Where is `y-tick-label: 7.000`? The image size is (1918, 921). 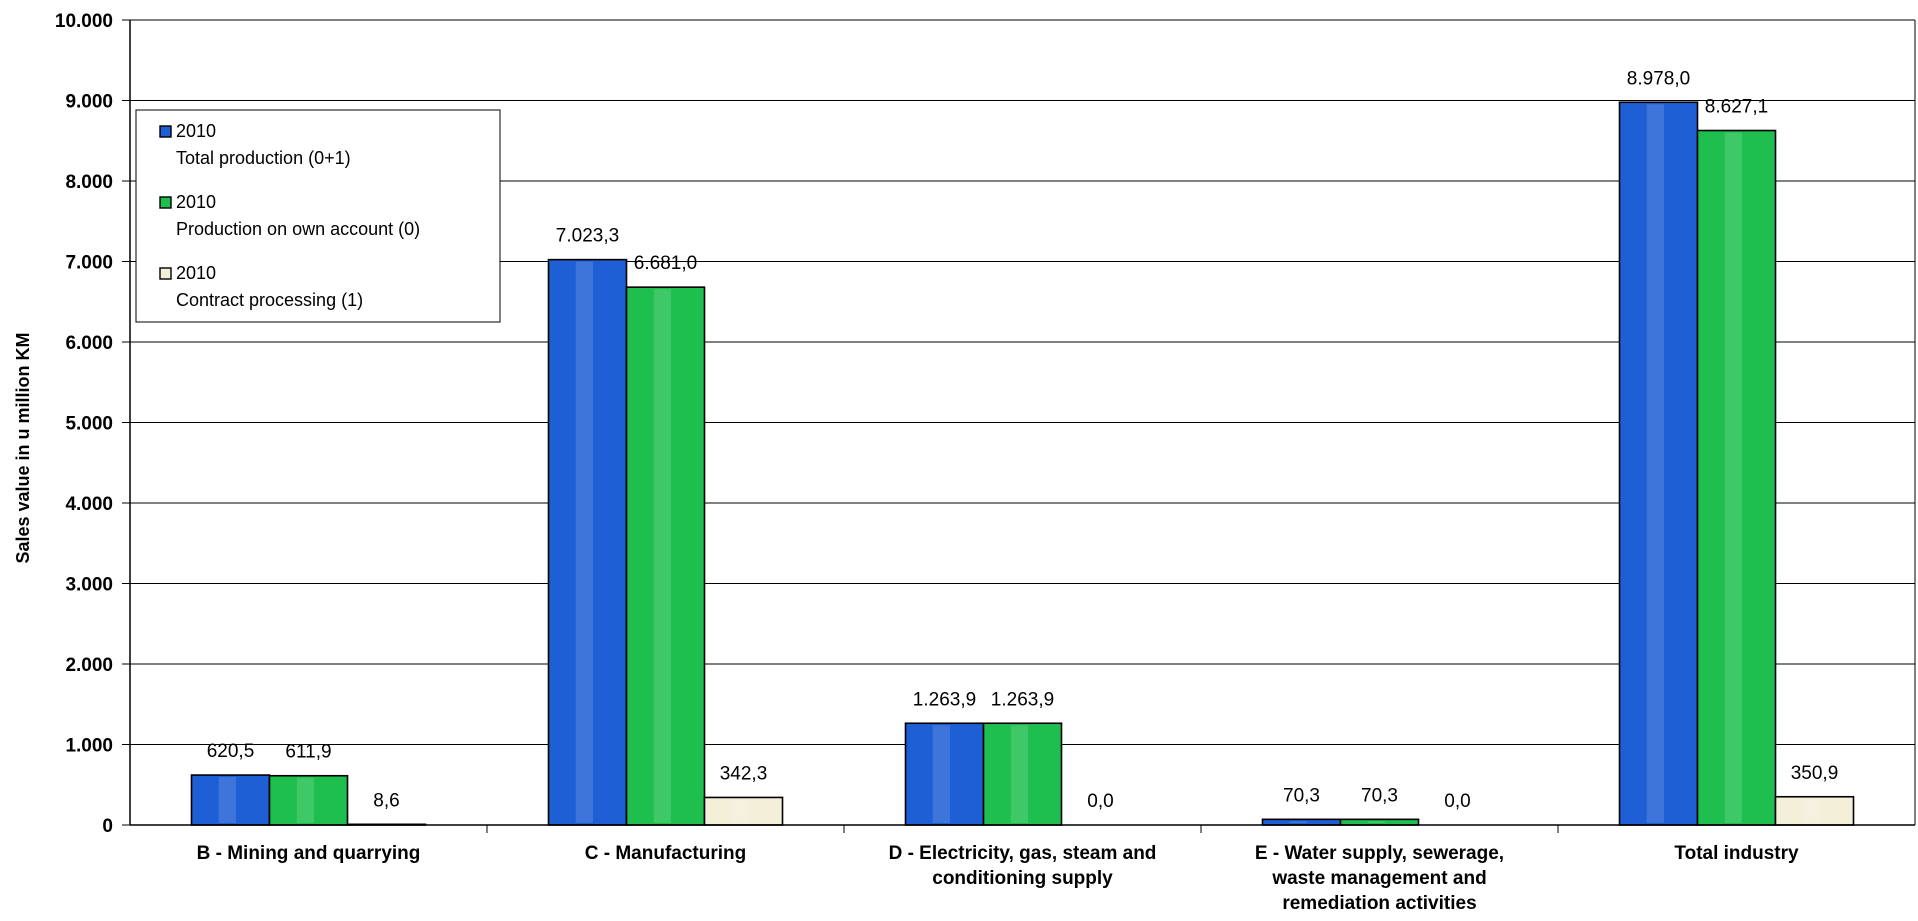 y-tick-label: 7.000 is located at coordinates (89, 263).